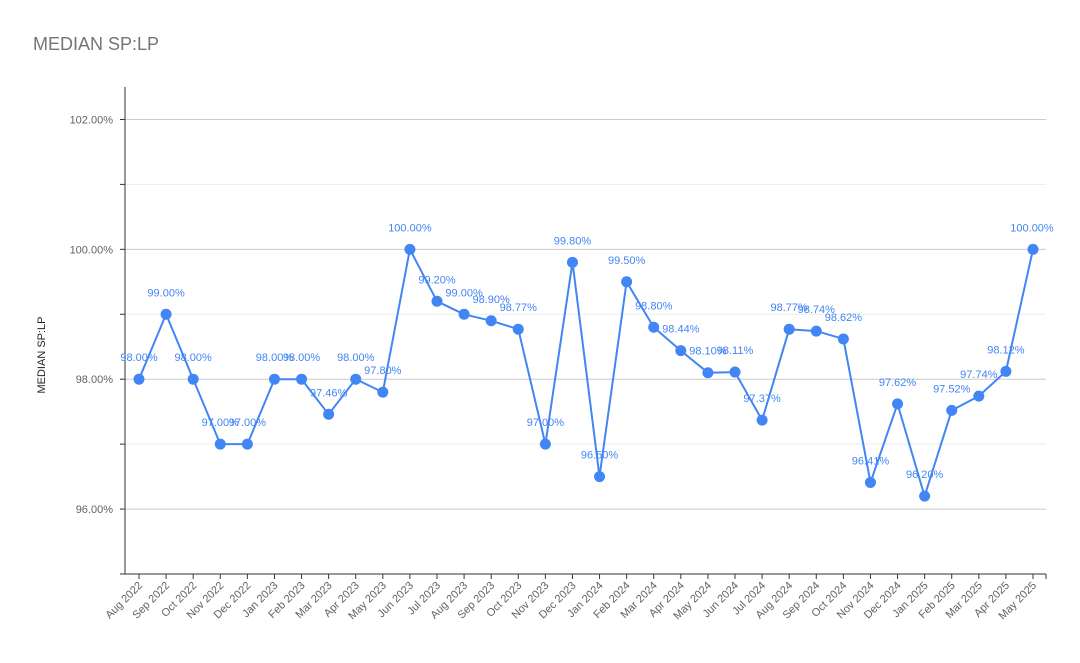 Image resolution: width=1080 pixels, height=663 pixels. I want to click on data-label: 97.80%, so click(383, 371).